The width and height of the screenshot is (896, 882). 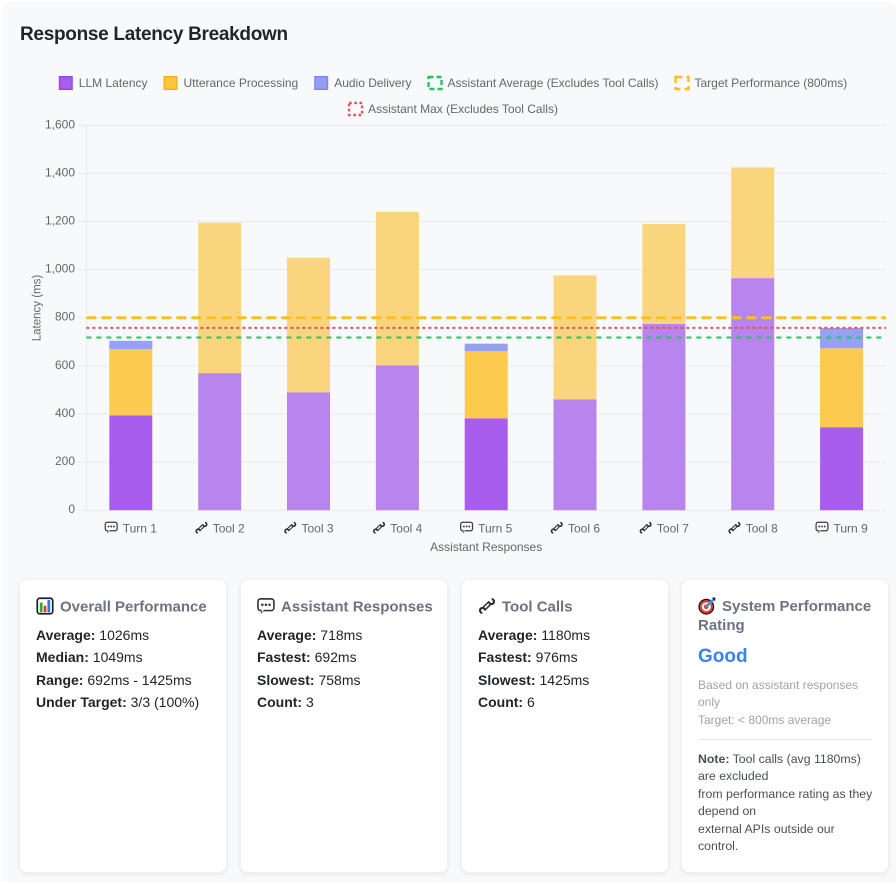 I want to click on svg-text: Assistant Responses, so click(x=486, y=547).